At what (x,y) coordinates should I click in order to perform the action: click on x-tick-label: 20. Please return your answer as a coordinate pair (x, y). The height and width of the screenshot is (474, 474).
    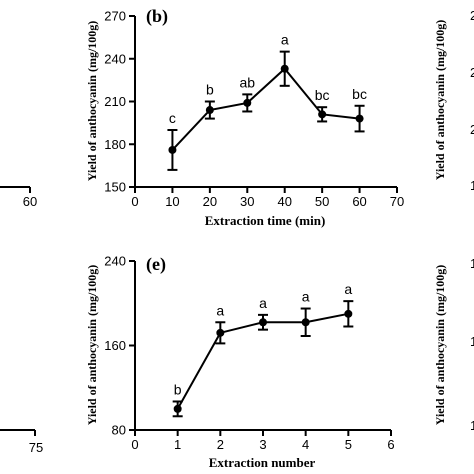
    Looking at the image, I should click on (210, 201).